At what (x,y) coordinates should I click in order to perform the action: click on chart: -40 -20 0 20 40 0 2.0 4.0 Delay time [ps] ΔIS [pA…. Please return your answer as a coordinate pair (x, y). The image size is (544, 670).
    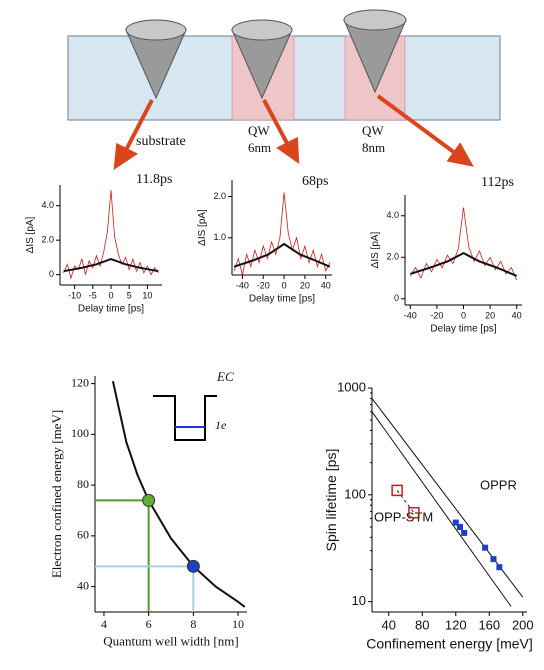
    Looking at the image, I should click on (446, 254).